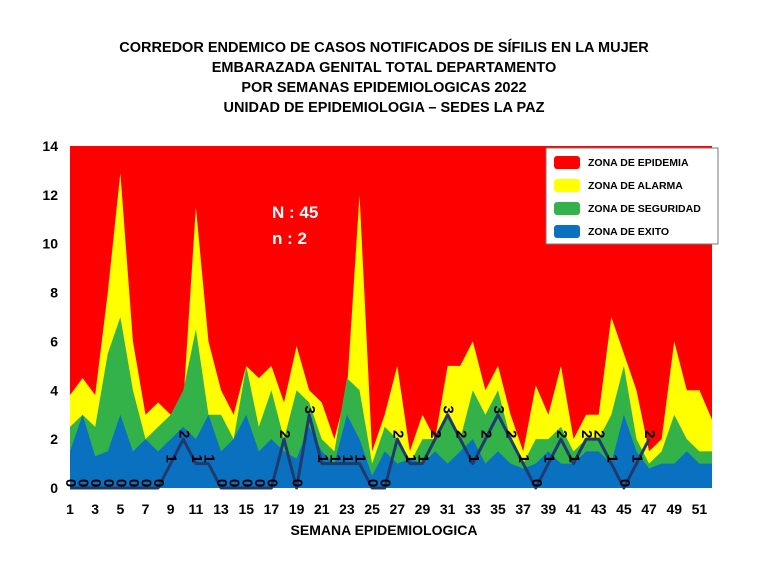  I want to click on x-tick-label: 43, so click(599, 509).